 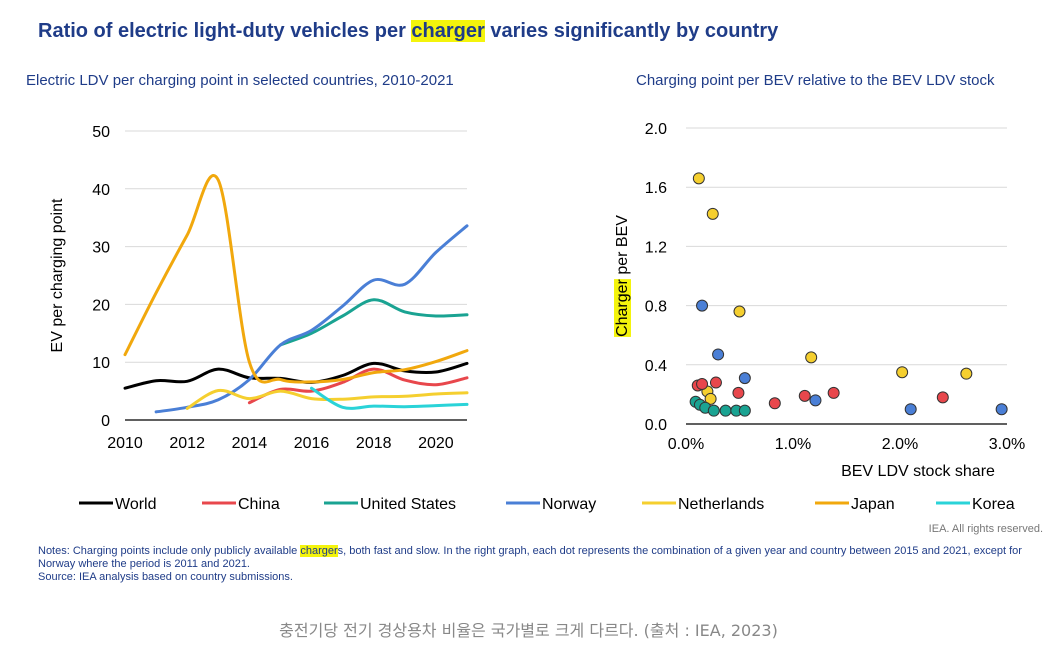 I want to click on series-line-japan, so click(x=296, y=279).